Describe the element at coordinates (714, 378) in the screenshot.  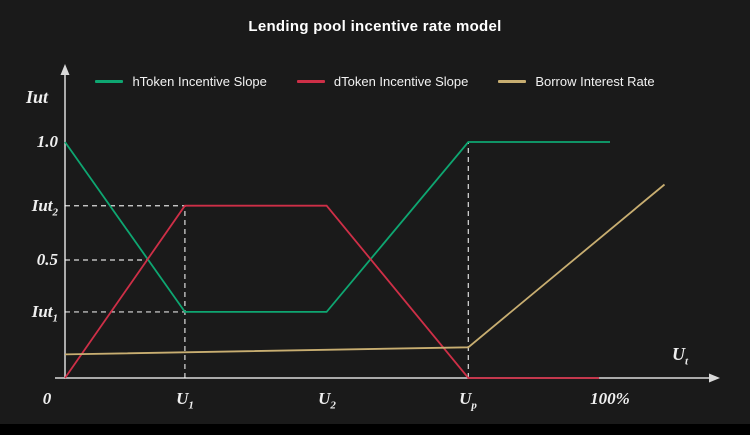
I see `x-axis-arrow-icon` at that location.